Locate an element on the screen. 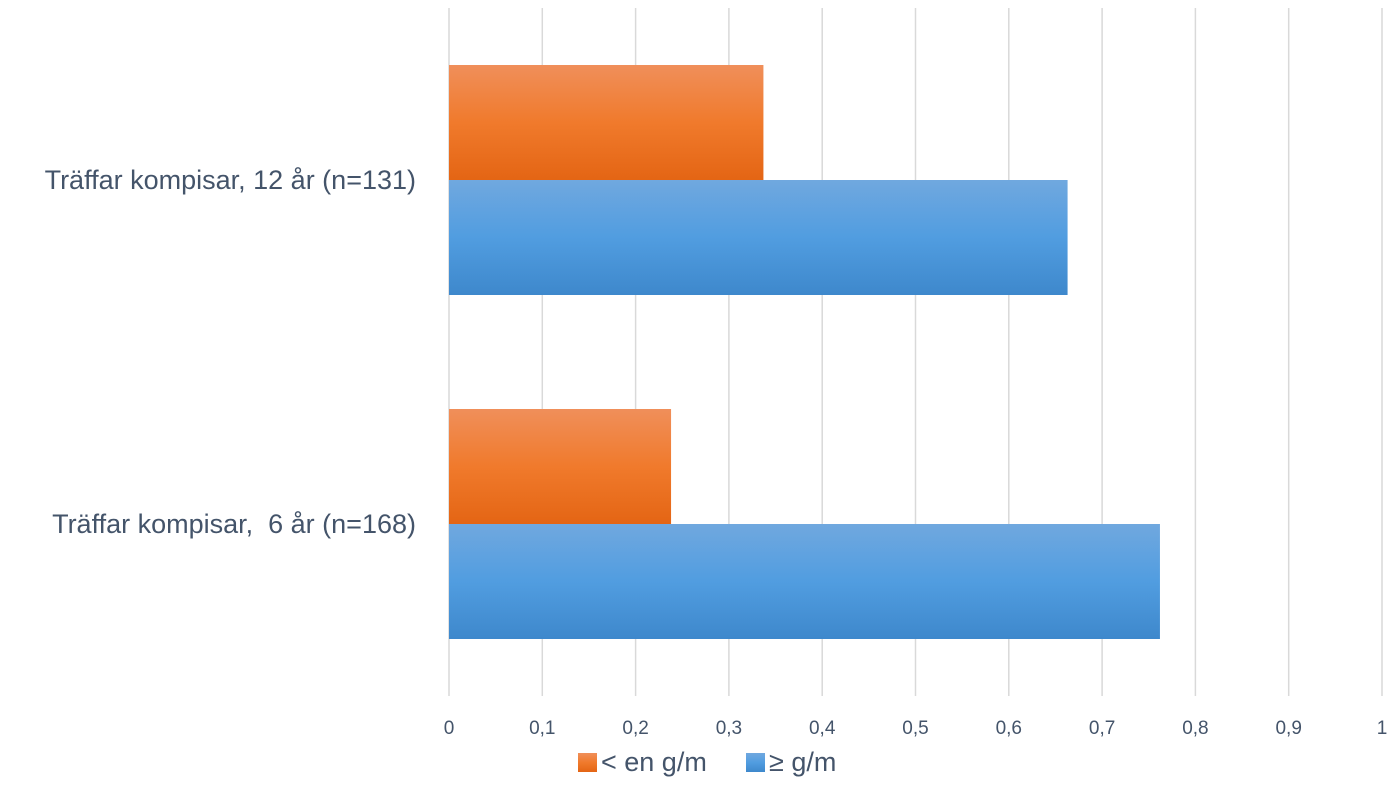  legend-label: ≥ g/m is located at coordinates (802, 762).